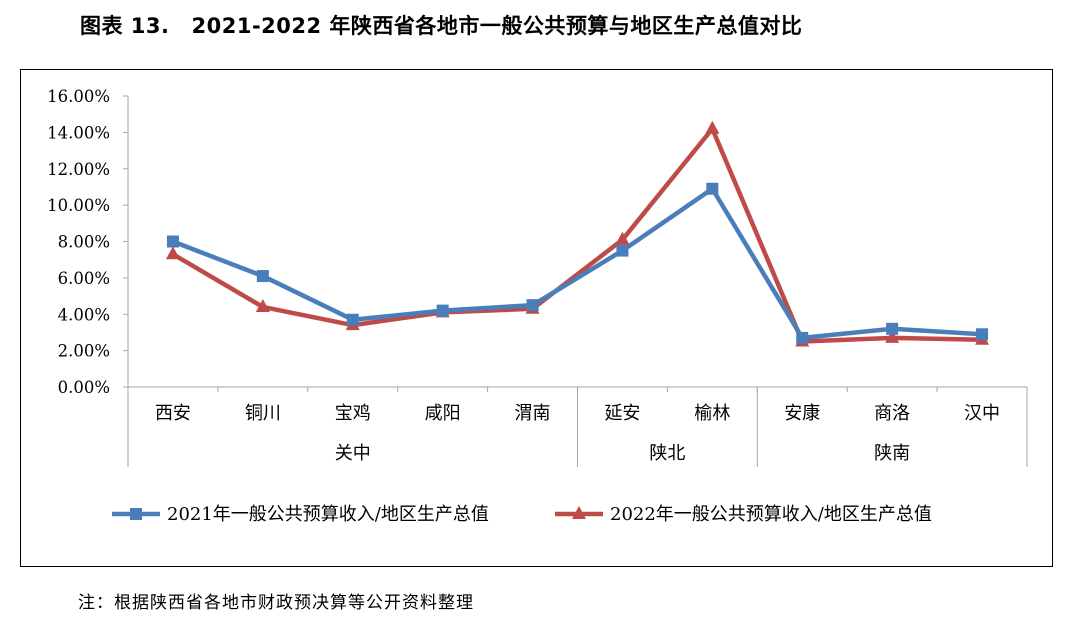  I want to click on chart-title: 图表 13. 2021-2022 年陕西省各地市一般公共预算与地区生产总值对比, so click(441, 25).